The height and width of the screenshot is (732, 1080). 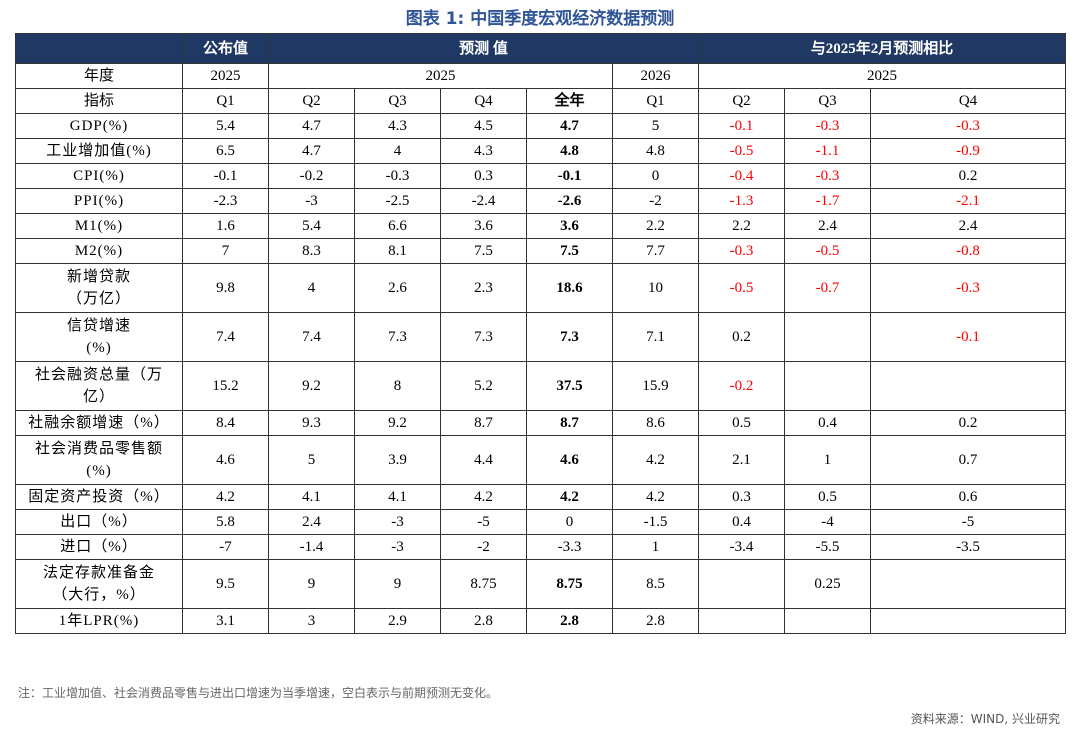 What do you see at coordinates (540, 19) in the screenshot?
I see `title: 图表 1: 中国季度宏观经济数据预测` at bounding box center [540, 19].